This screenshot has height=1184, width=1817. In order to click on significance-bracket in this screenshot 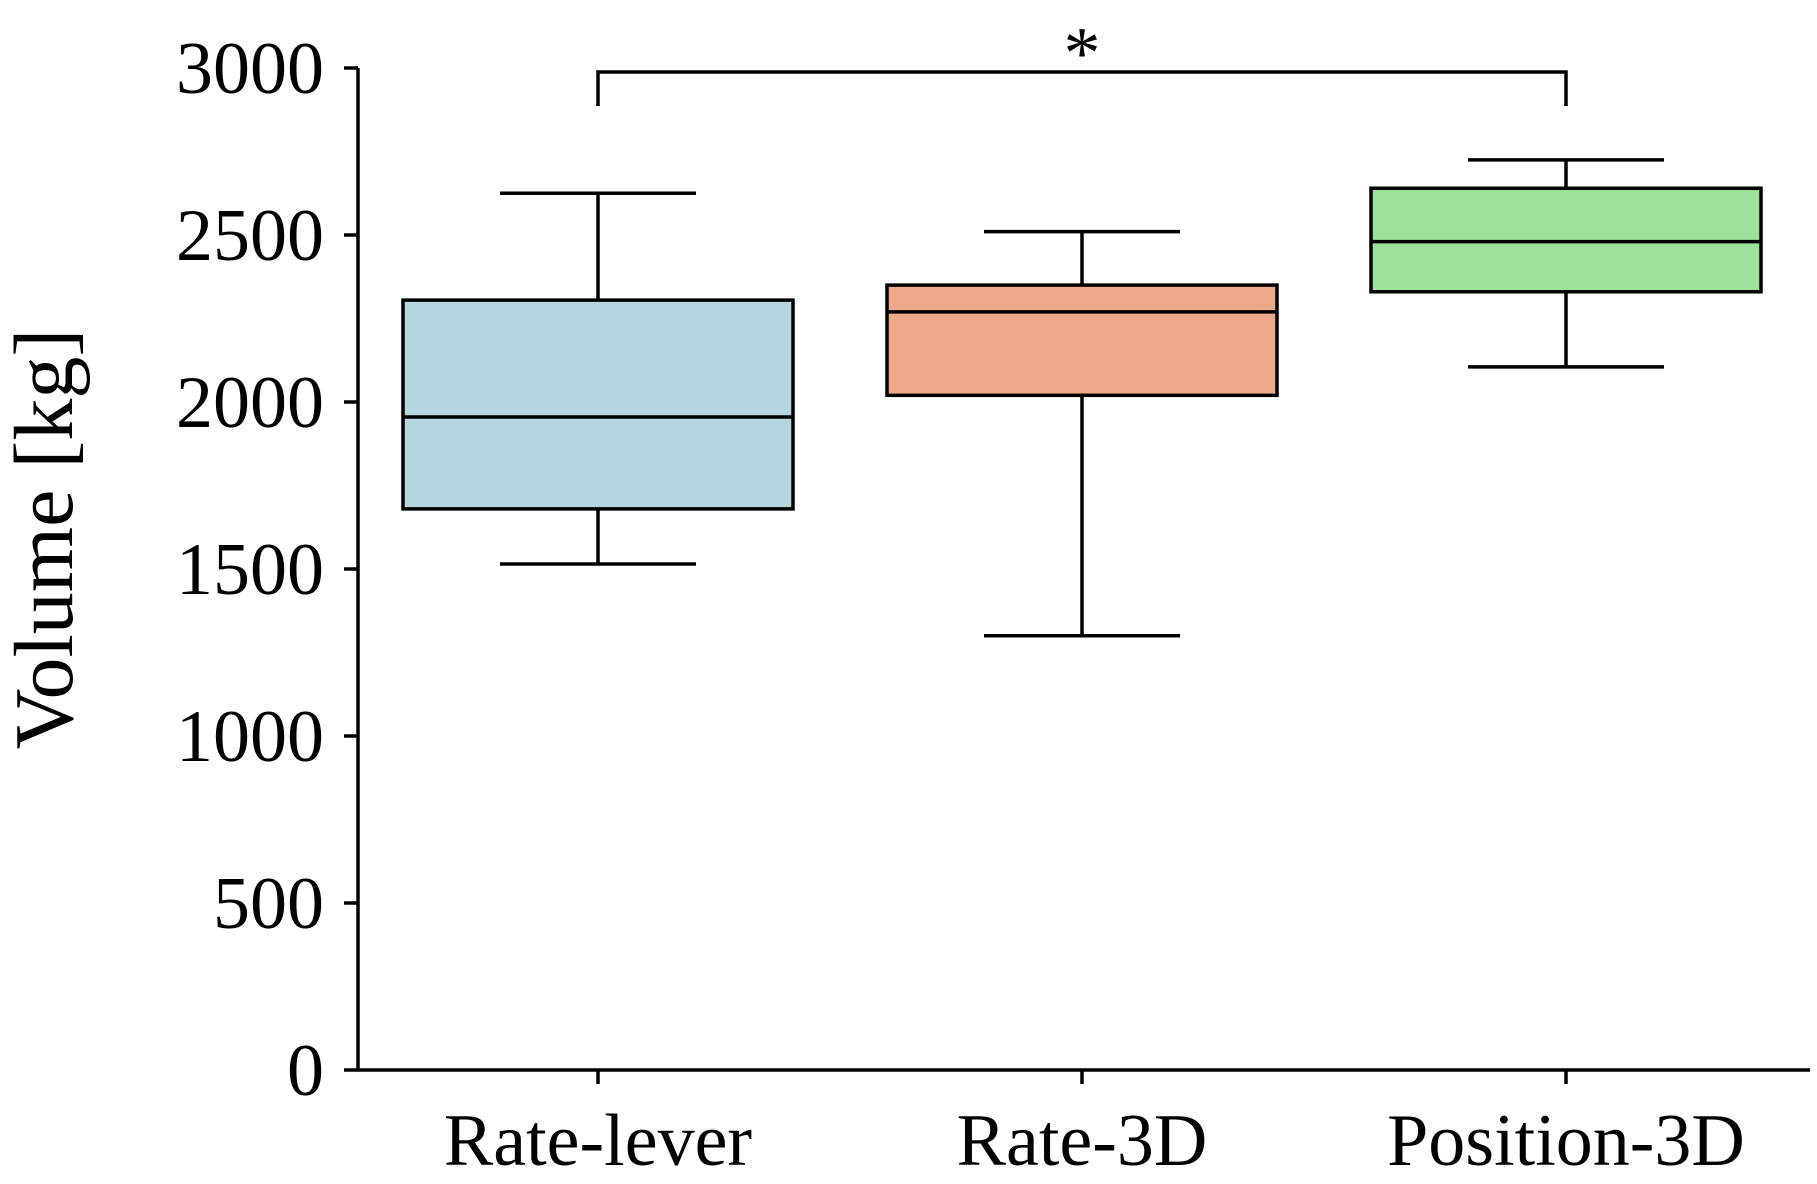, I will do `click(1082, 88)`.